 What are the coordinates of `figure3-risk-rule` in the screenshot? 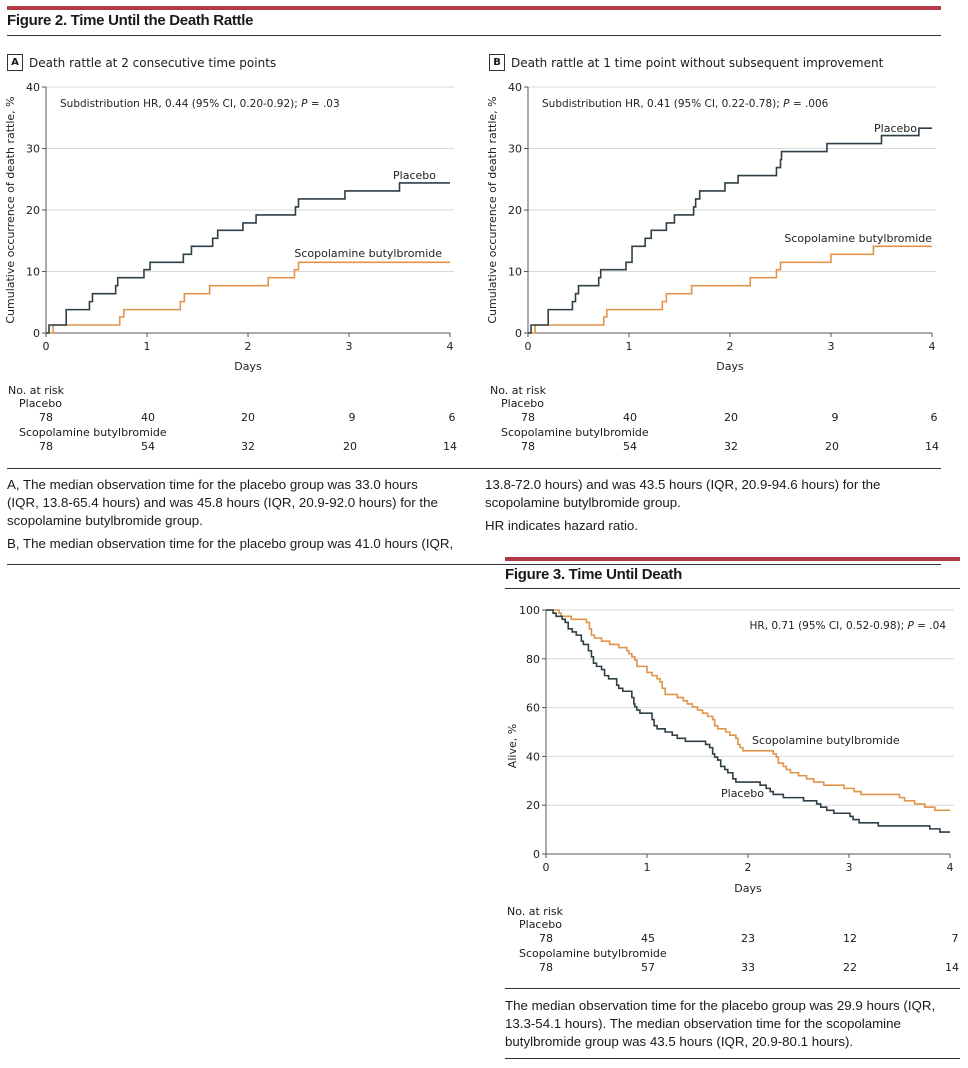 It's located at (732, 988).